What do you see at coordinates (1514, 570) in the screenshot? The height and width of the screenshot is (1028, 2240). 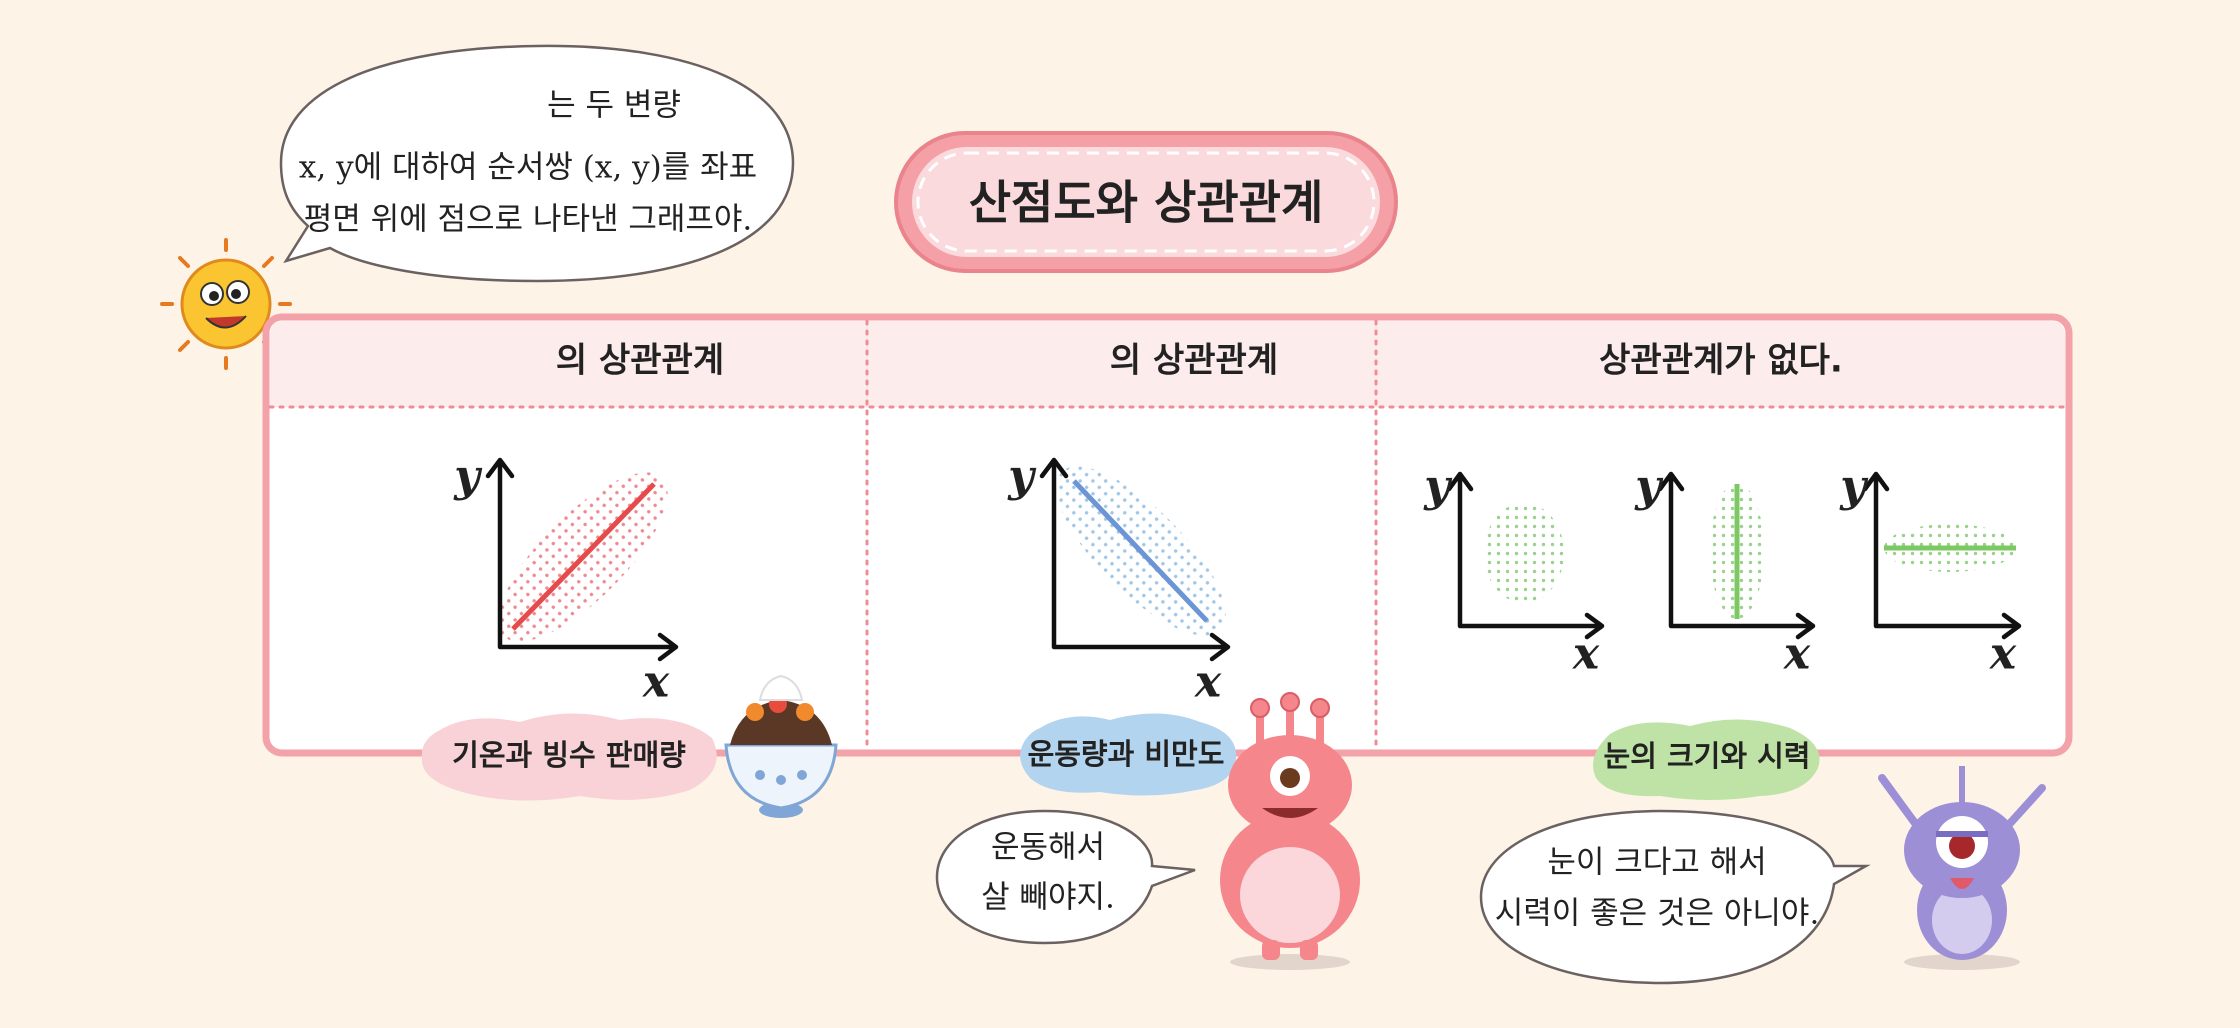 I see `scatter-none-round: y x` at bounding box center [1514, 570].